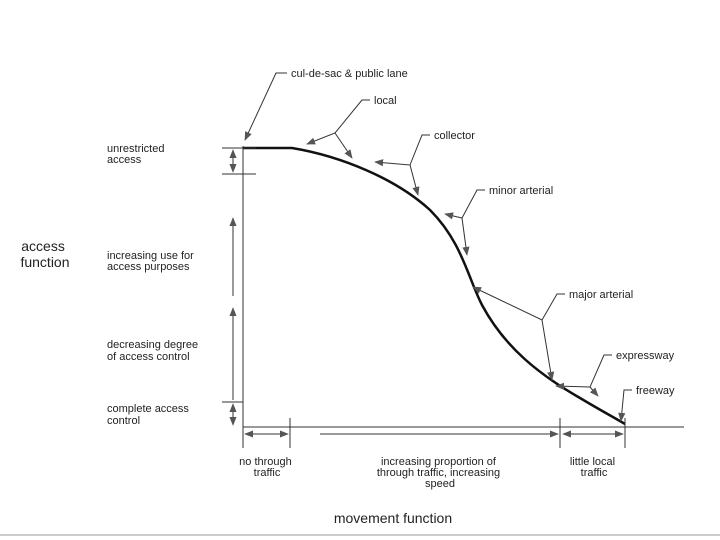 Image resolution: width=720 pixels, height=540 pixels. What do you see at coordinates (601, 295) in the screenshot?
I see `callout-label: major arterial` at bounding box center [601, 295].